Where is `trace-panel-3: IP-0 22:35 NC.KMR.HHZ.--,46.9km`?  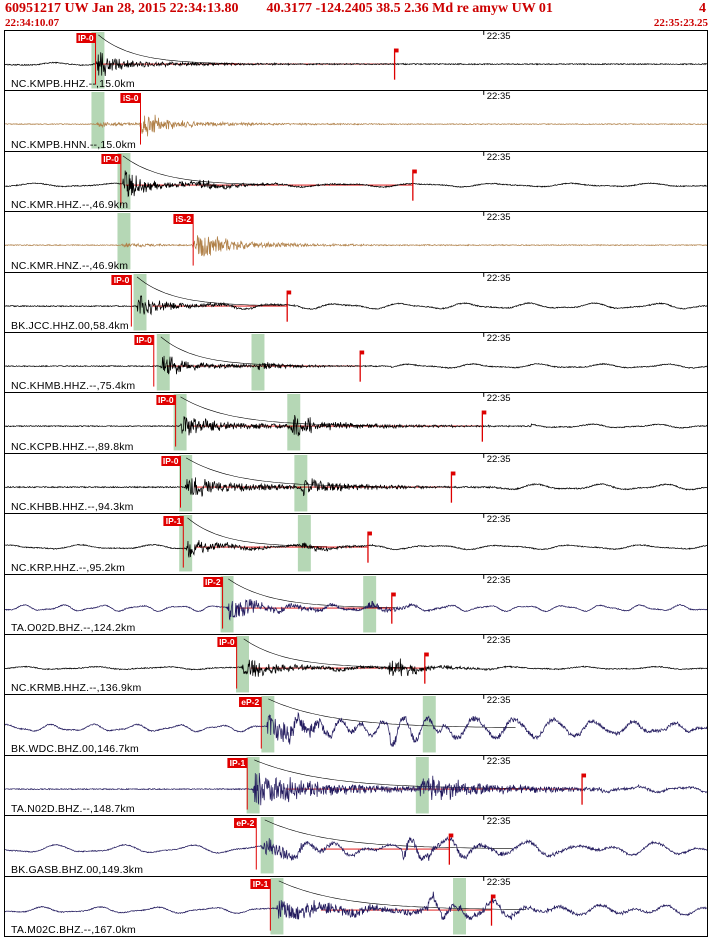
trace-panel-3: IP-0 22:35 NC.KMR.HHZ.--,46.9km is located at coordinates (356, 182).